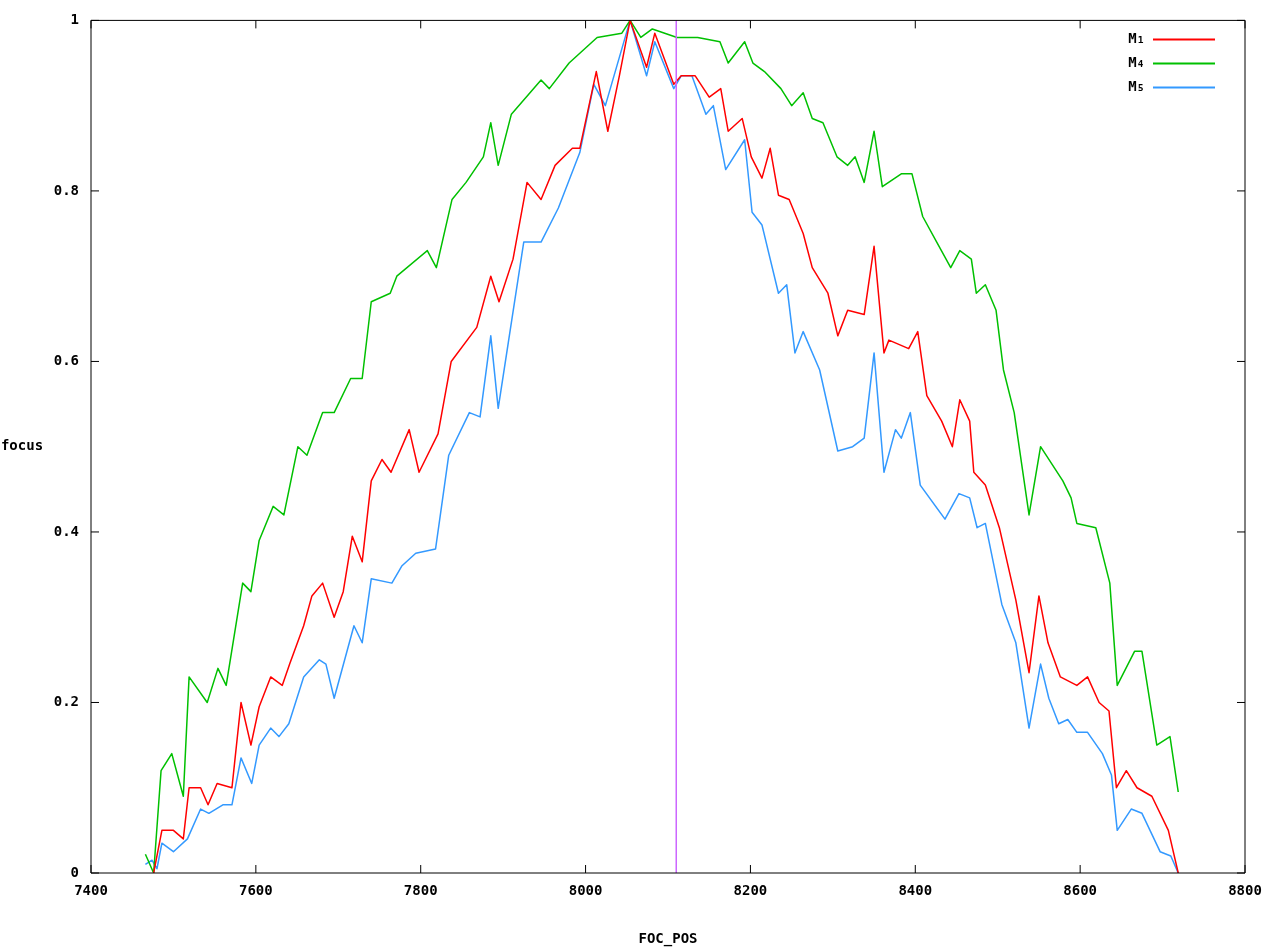 The image size is (1278, 952). What do you see at coordinates (66, 701) in the screenshot?
I see `y-tick-label: 0.2` at bounding box center [66, 701].